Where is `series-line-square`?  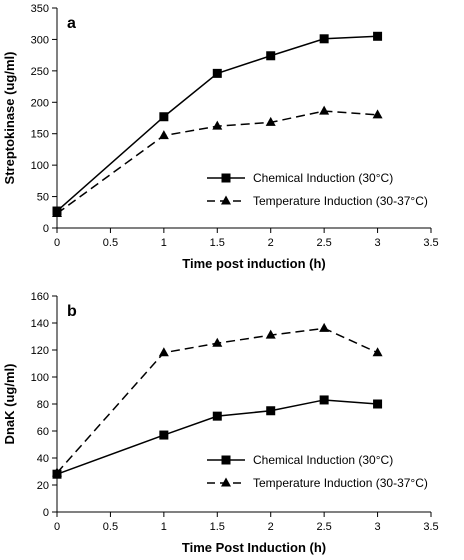
series-line-square is located at coordinates (217, 437).